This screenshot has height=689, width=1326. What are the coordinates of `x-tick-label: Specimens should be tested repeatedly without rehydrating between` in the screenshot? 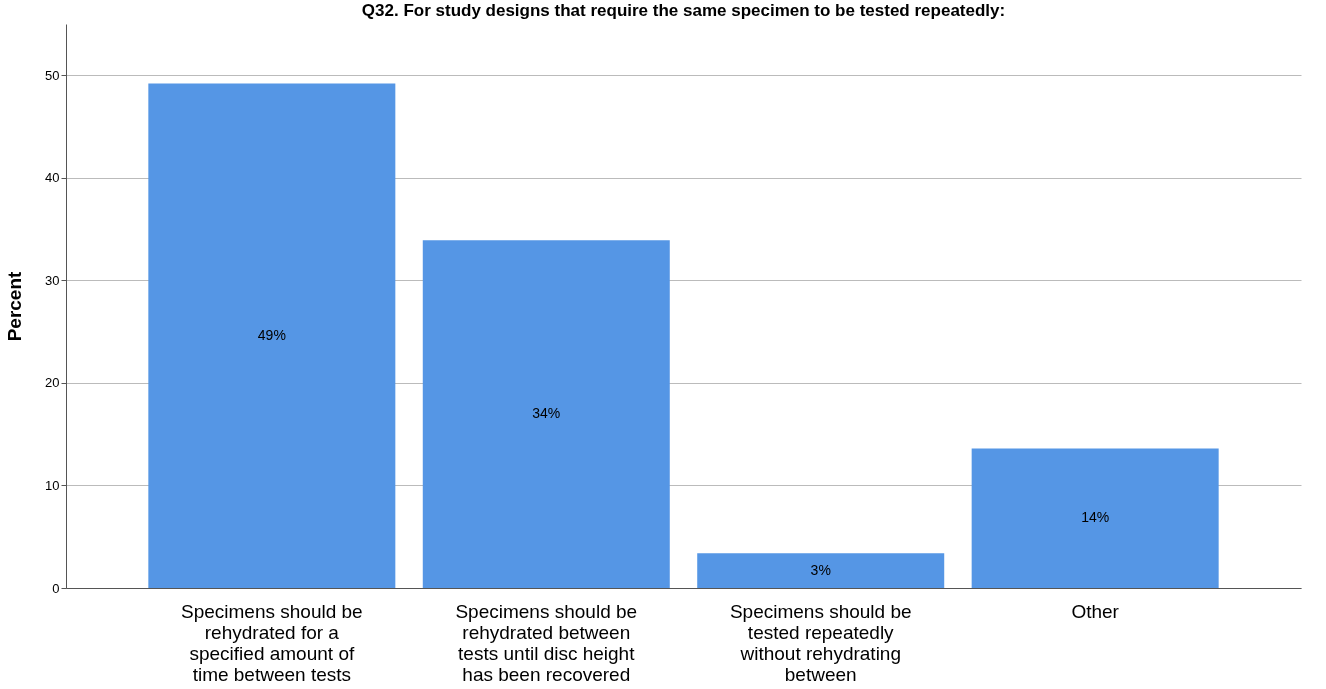 It's located at (820, 642).